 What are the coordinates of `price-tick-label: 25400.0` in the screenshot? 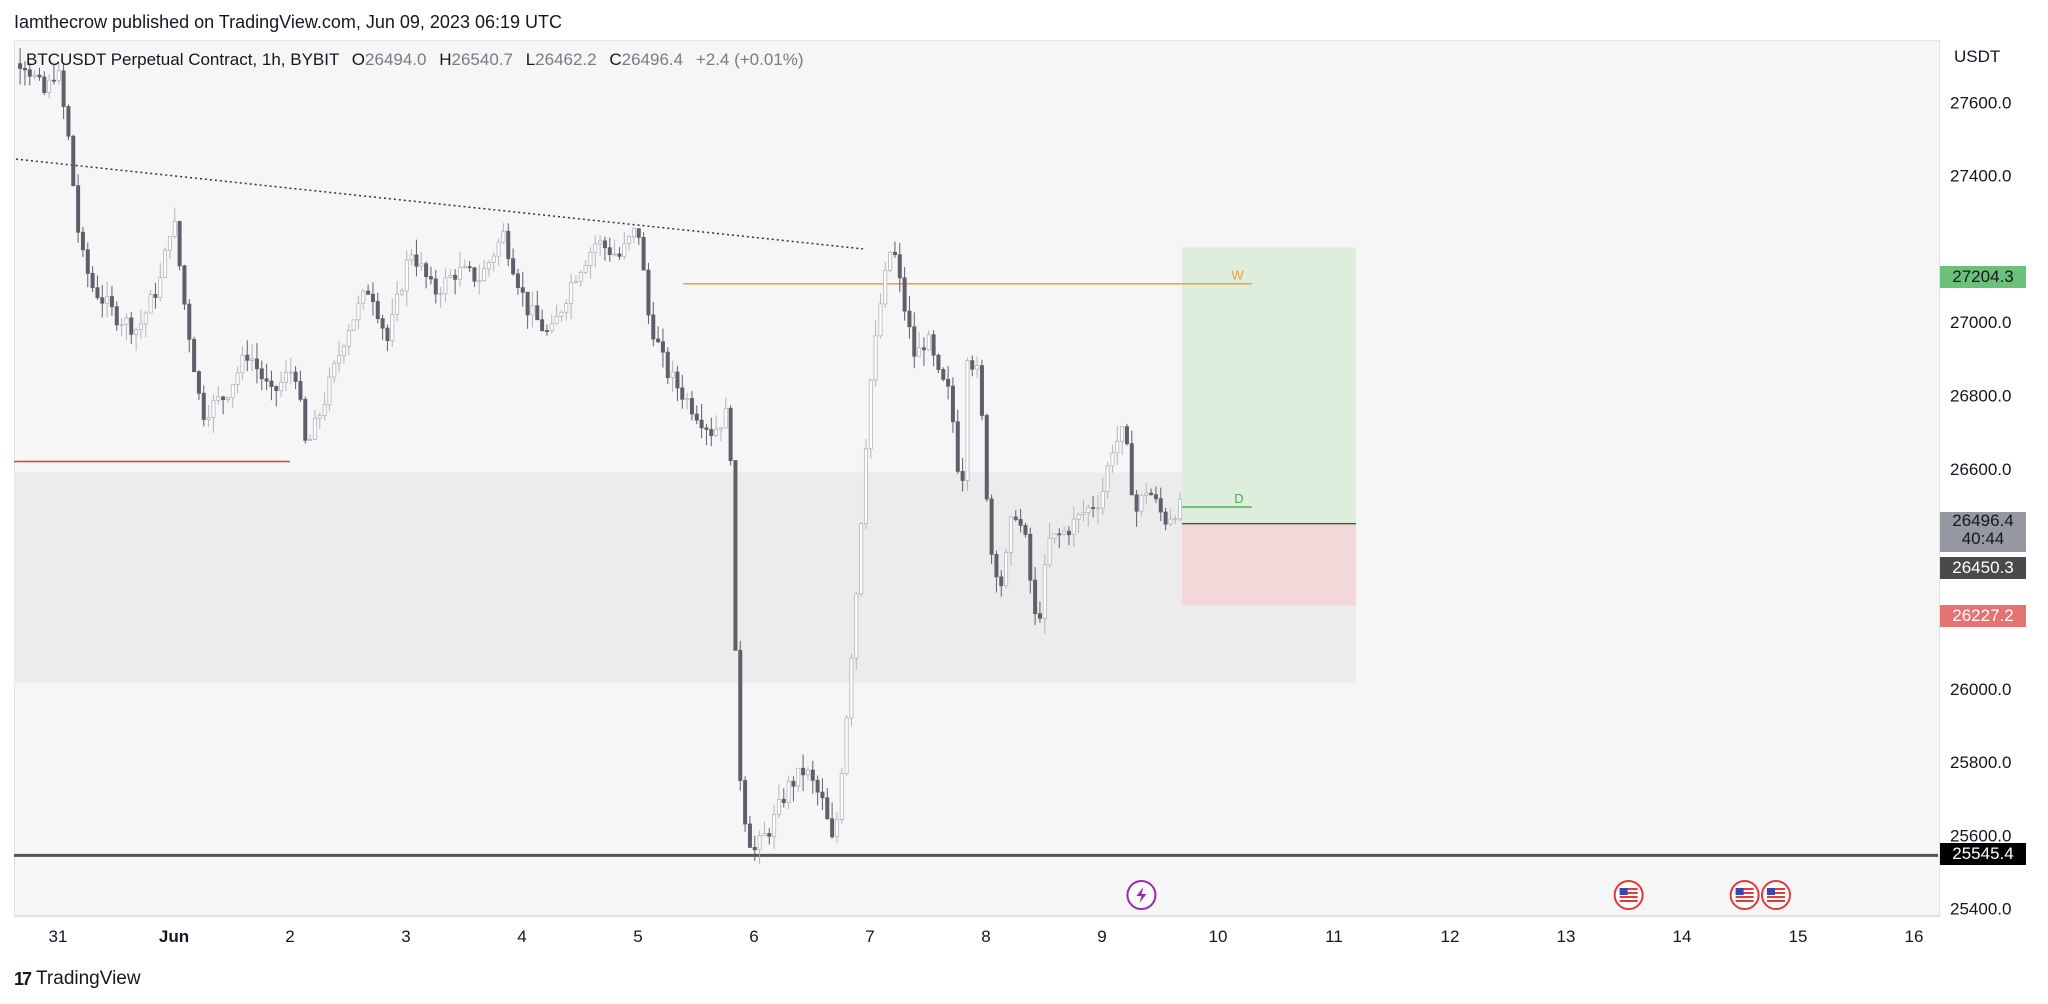 It's located at (1980, 909).